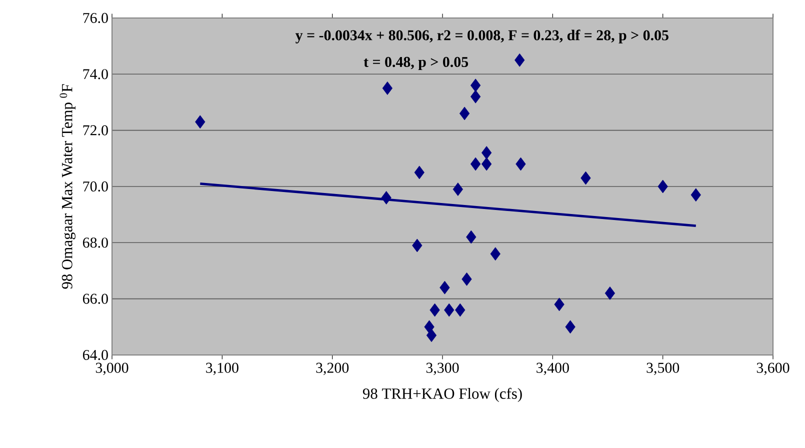 The height and width of the screenshot is (448, 805). What do you see at coordinates (332, 368) in the screenshot?
I see `x-tick-label: 3,200` at bounding box center [332, 368].